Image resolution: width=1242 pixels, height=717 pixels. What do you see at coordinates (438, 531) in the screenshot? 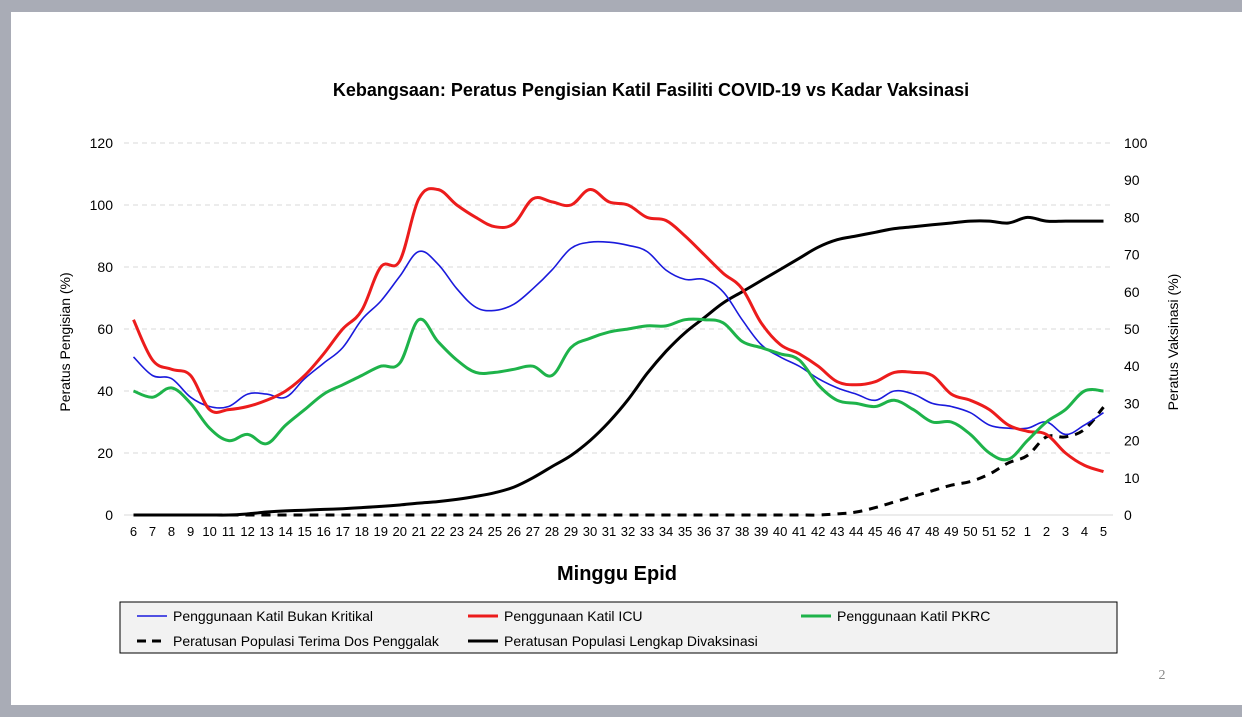
I see `x-tick-label: 22` at bounding box center [438, 531].